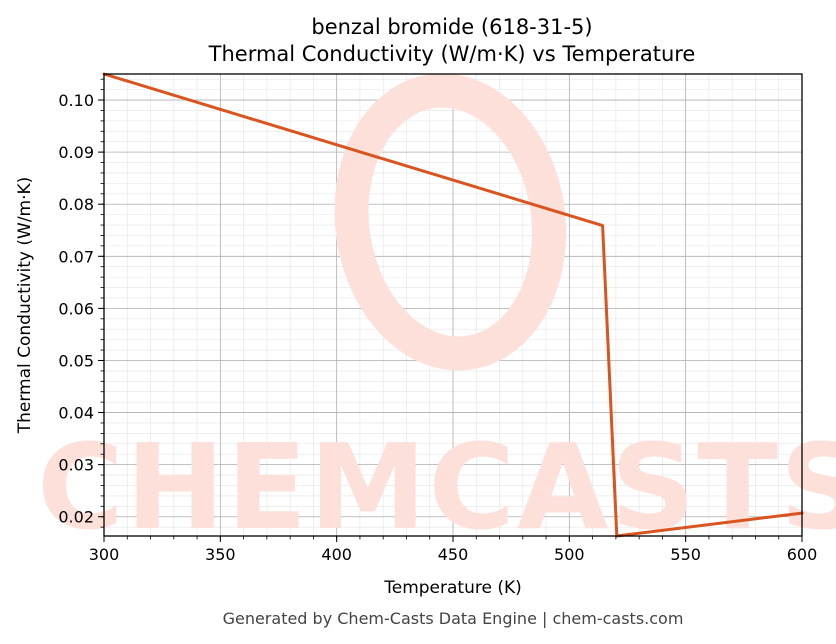 The width and height of the screenshot is (836, 644). I want to click on y-tick-label: 0.08, so click(76, 204).